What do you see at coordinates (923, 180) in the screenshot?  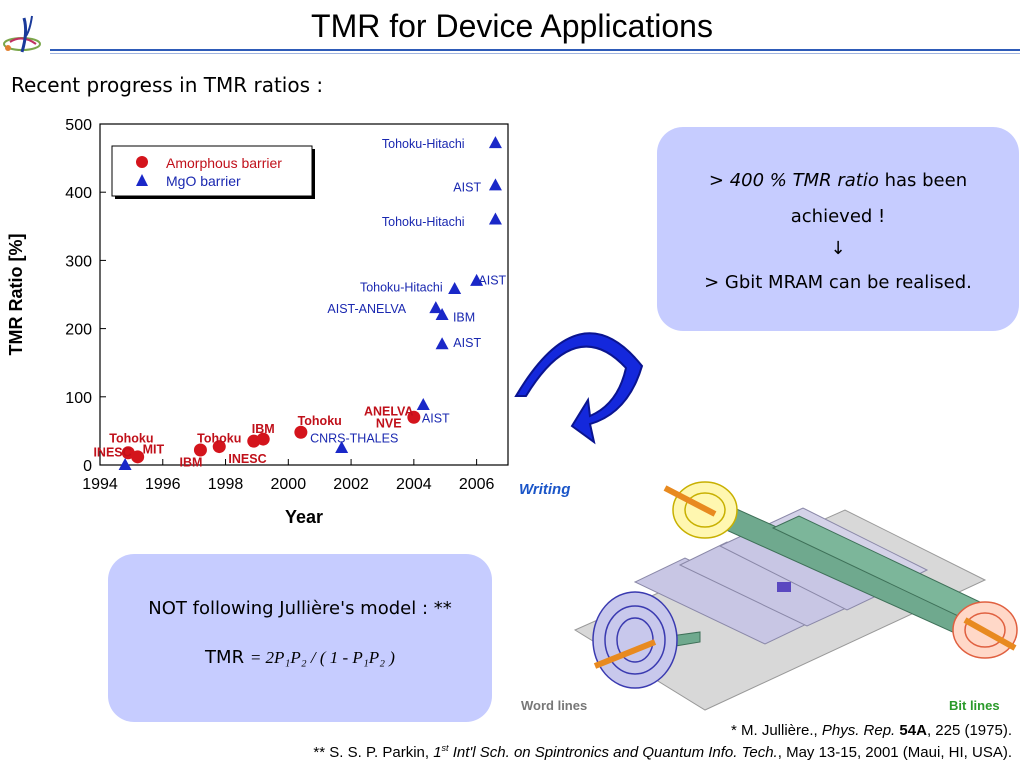 I see `callout-line1-suffix: has been` at bounding box center [923, 180].